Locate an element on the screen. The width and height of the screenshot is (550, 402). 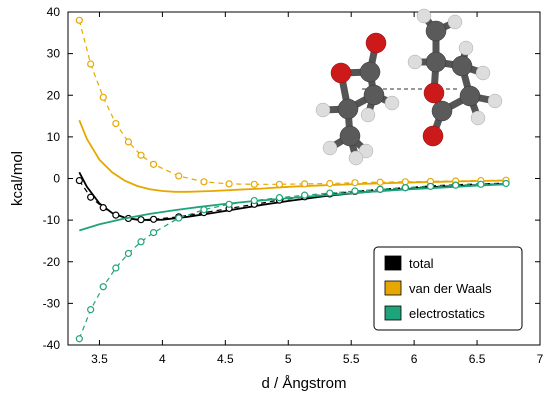
x-tick-label: 7 is located at coordinates (540, 359).